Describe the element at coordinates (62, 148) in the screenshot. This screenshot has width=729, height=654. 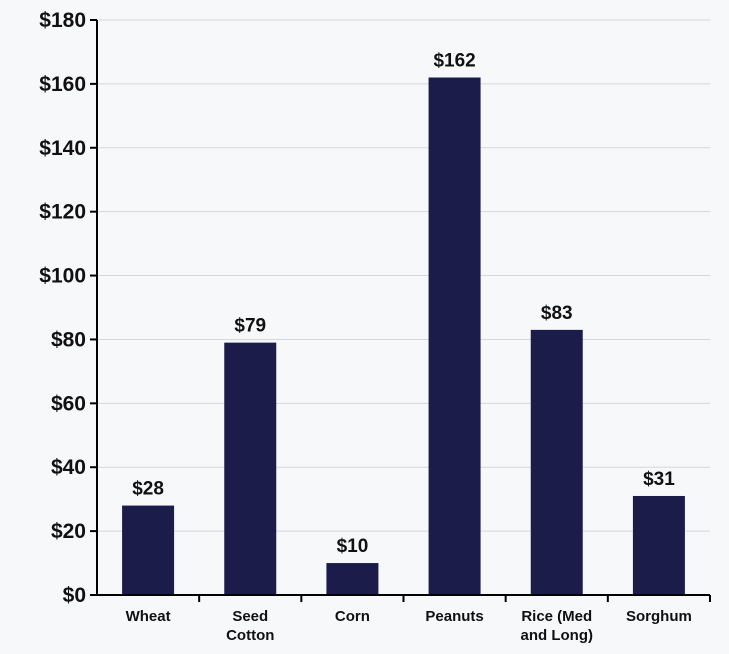
I see `y-tick-label: $140` at that location.